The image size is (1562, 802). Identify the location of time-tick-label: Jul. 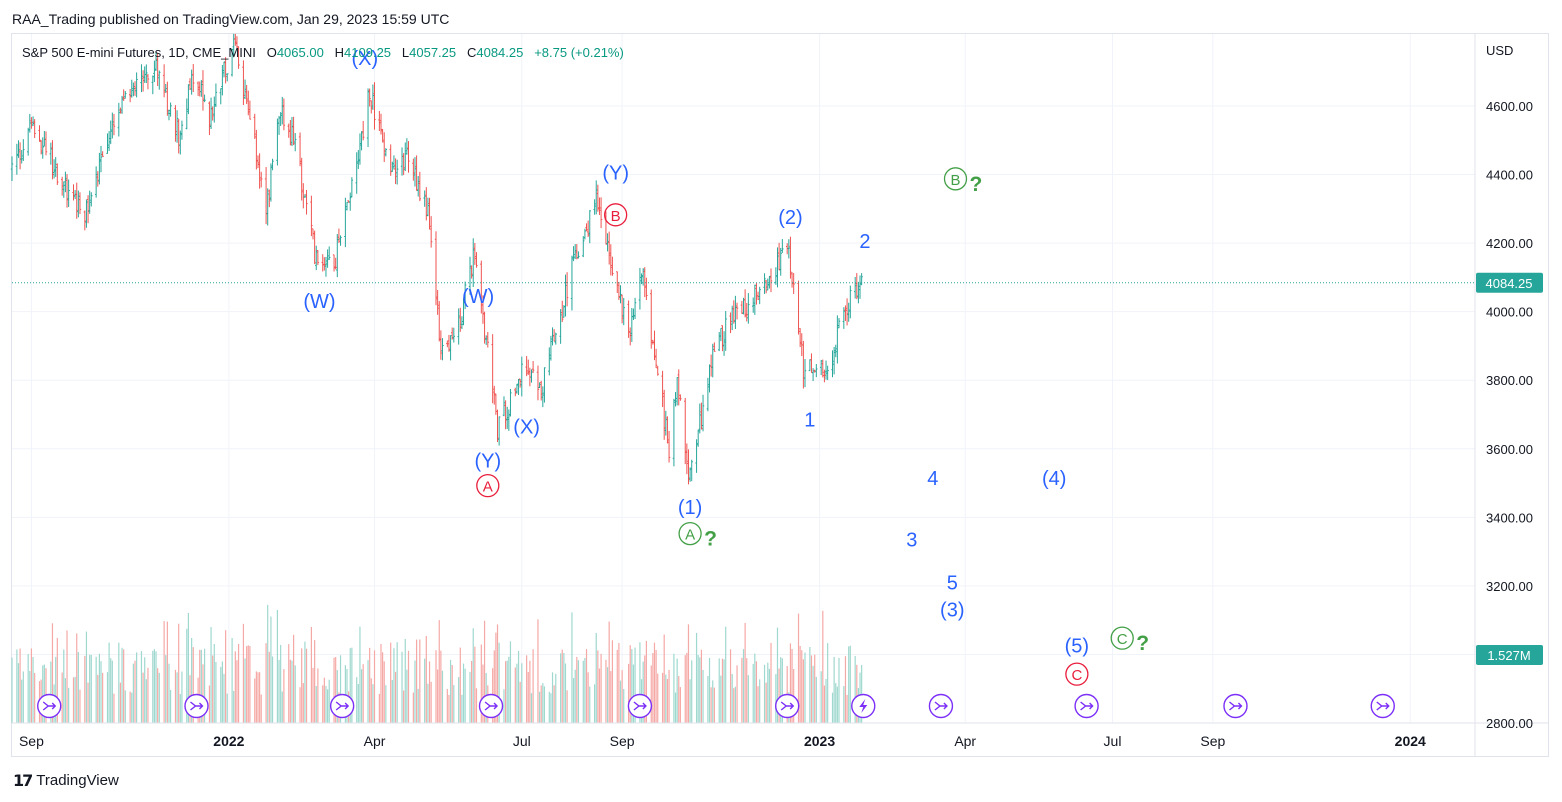
(522, 741).